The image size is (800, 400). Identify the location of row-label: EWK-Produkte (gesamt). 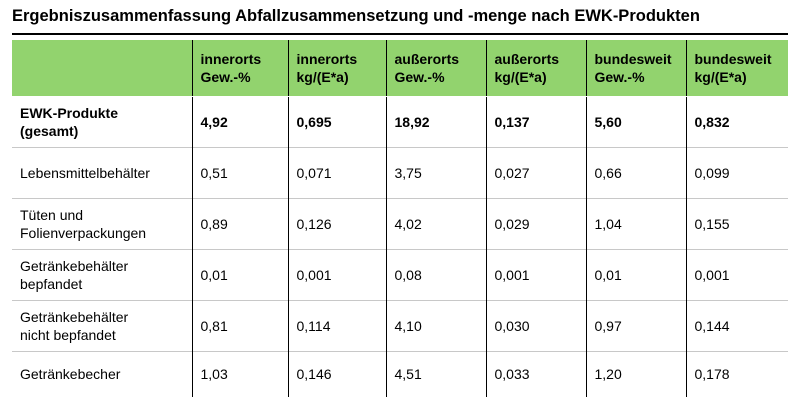
(102, 121).